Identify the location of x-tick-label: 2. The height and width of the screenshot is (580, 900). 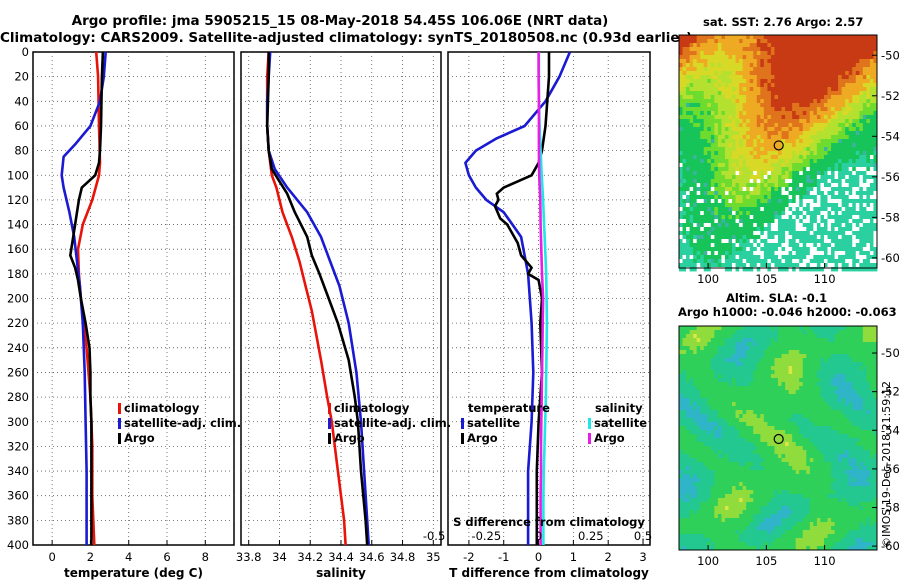
(90, 557).